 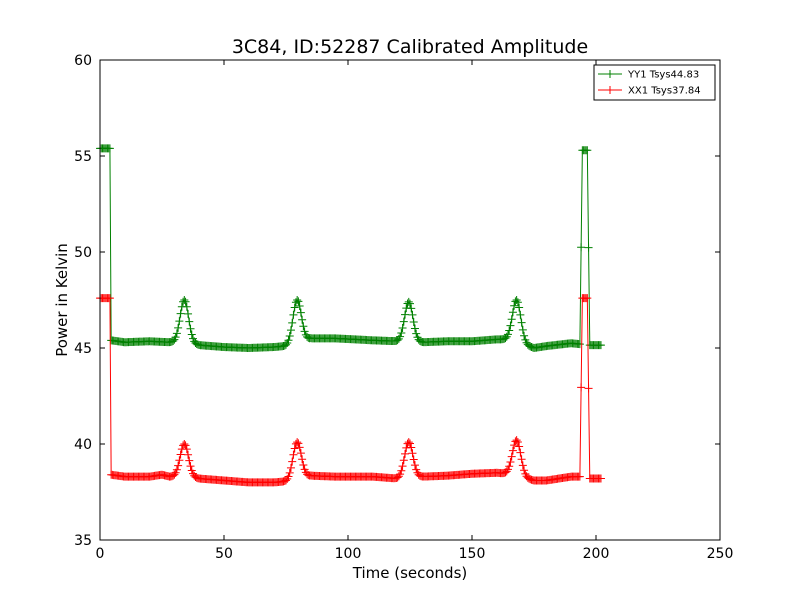 I want to click on x-tick-label: 50, so click(x=224, y=554).